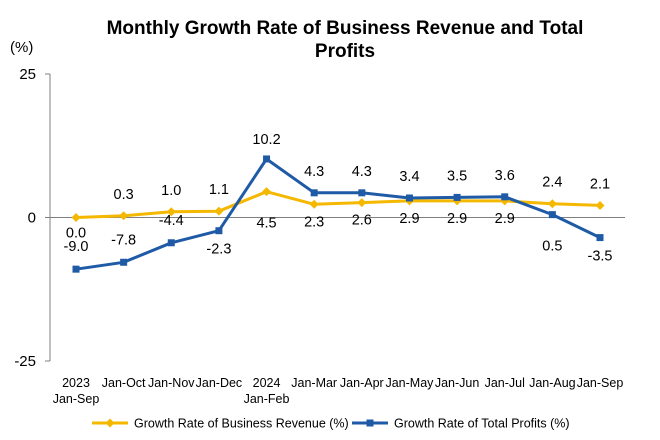 Image resolution: width=660 pixels, height=440 pixels. I want to click on y-axis-unit-label: (%), so click(21, 47).